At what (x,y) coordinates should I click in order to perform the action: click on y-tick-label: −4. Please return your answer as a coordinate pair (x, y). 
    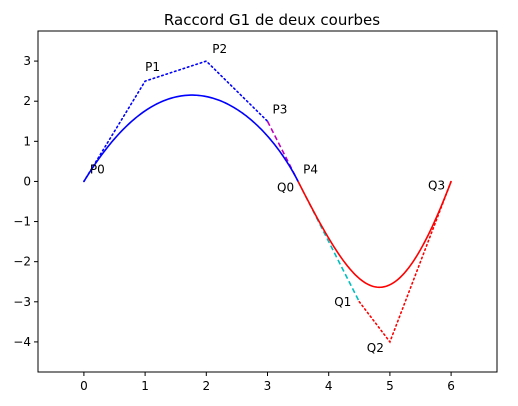
    Looking at the image, I should click on (22, 342).